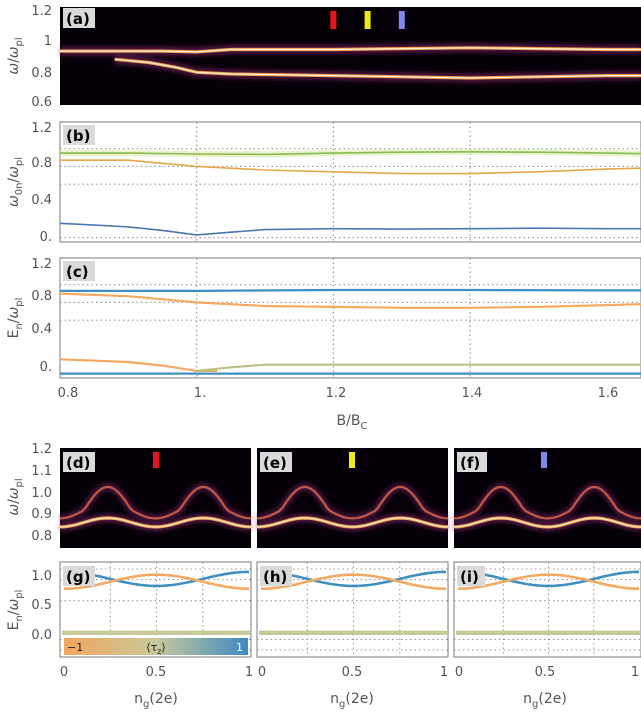 This screenshot has height=715, width=641. I want to click on panel-h-xticks: 0 0.5 1, so click(353, 672).